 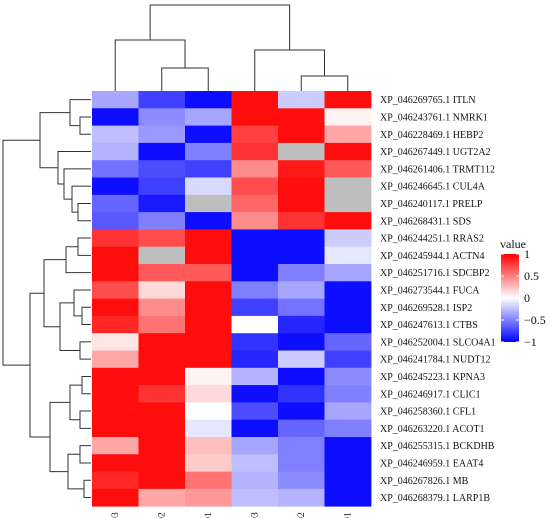 I want to click on row-label: XP_046258360.1 CFL1, so click(x=428, y=412).